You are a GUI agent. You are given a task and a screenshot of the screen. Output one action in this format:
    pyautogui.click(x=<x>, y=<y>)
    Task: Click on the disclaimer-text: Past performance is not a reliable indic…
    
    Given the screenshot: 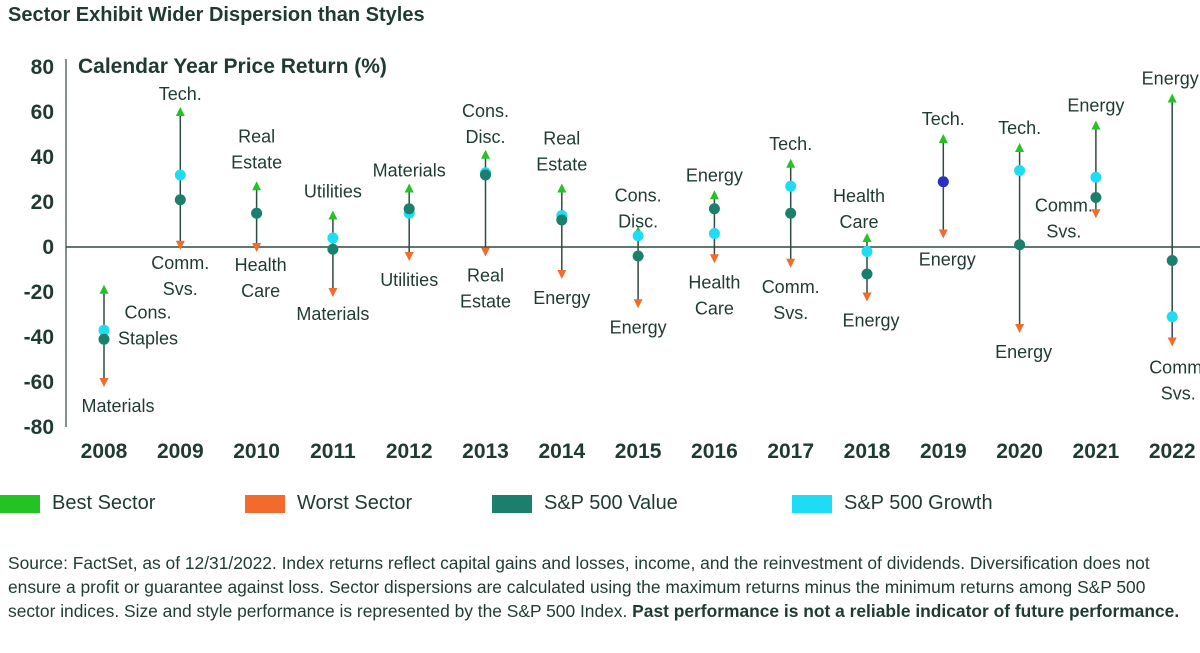 What is the action you would take?
    pyautogui.click(x=906, y=611)
    